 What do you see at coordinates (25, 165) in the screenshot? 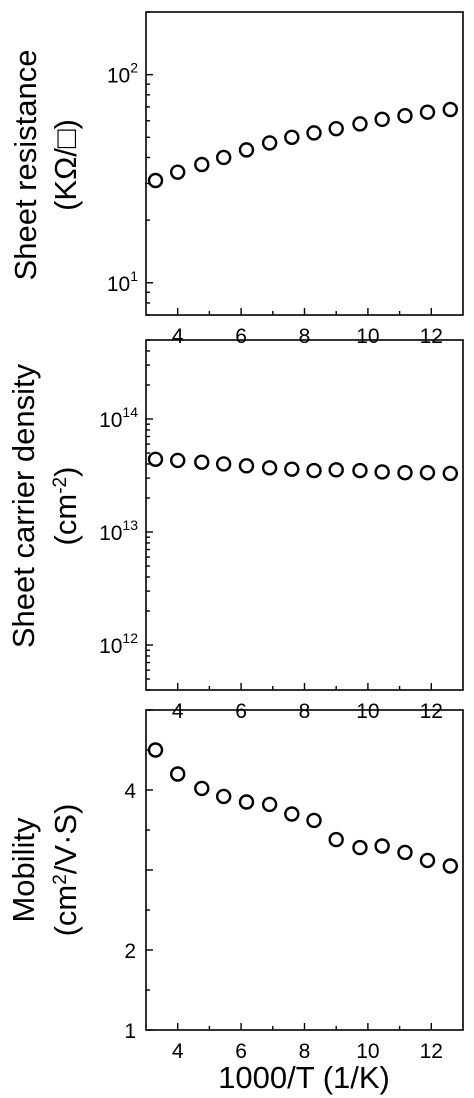
I see `y-axis-title-1: Sheet resistance` at bounding box center [25, 165].